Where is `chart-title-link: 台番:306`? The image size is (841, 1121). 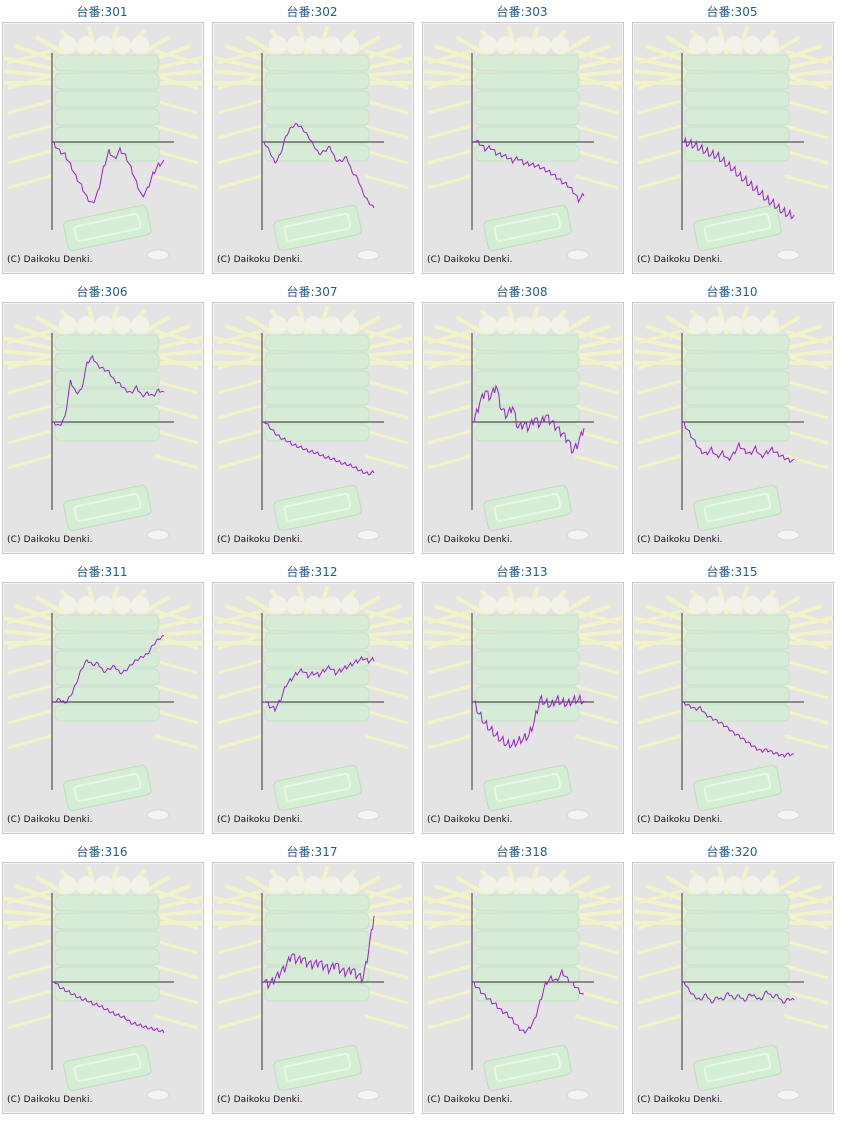 chart-title-link: 台番:306 is located at coordinates (102, 292).